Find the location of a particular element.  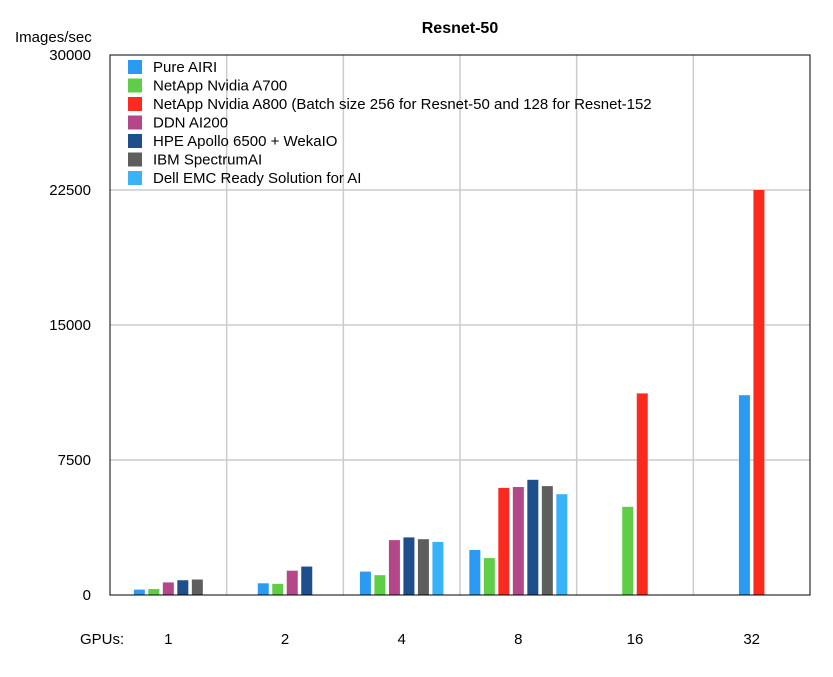

y-axis-label: Images/sec is located at coordinates (53, 37).